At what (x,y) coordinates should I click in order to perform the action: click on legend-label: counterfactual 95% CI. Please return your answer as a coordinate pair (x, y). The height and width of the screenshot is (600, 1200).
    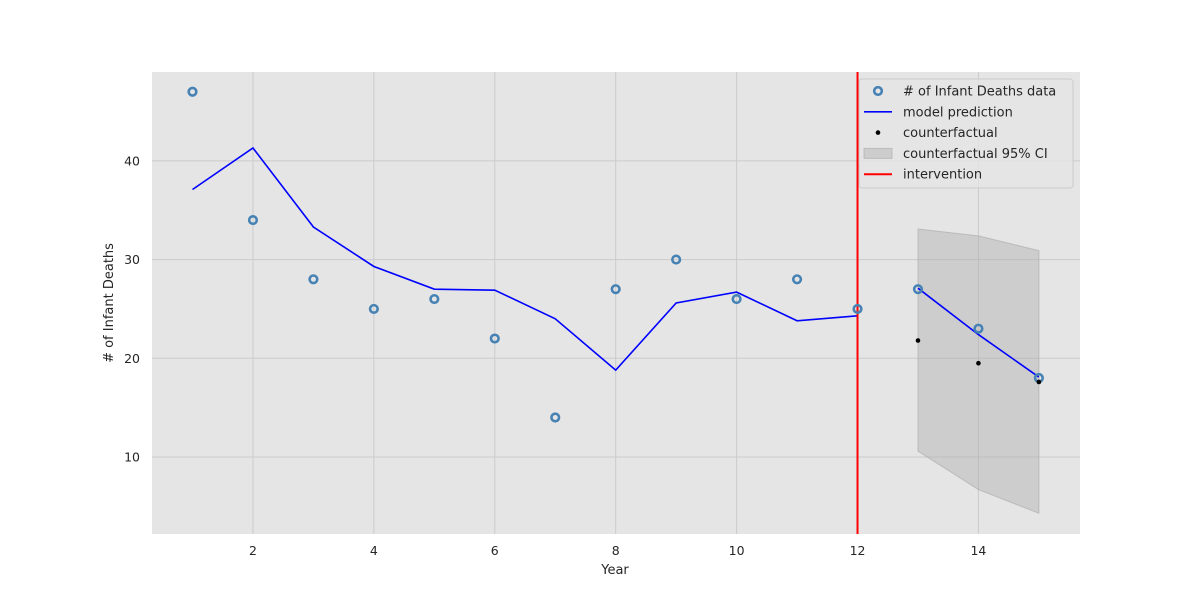
    Looking at the image, I should click on (975, 154).